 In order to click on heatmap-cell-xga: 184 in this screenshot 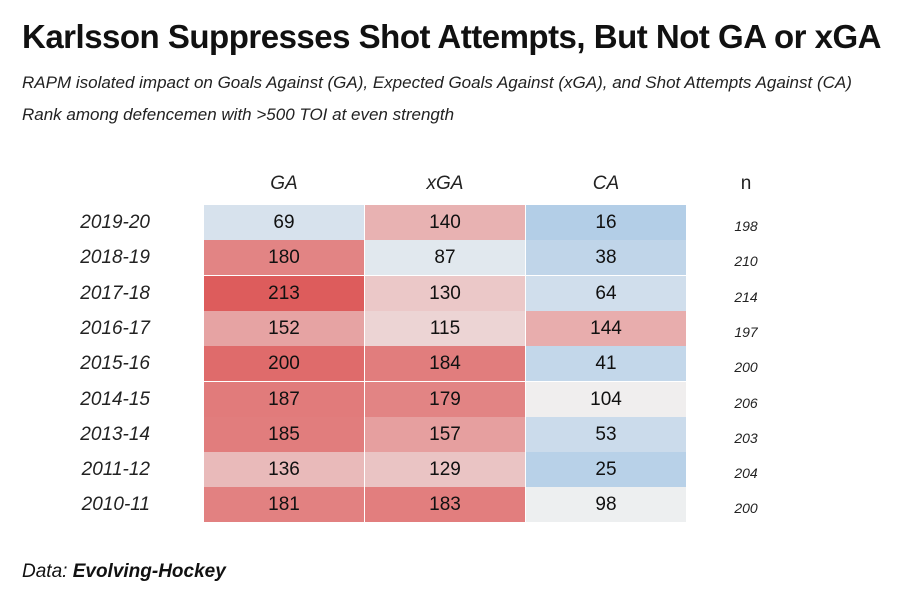, I will do `click(445, 364)`.